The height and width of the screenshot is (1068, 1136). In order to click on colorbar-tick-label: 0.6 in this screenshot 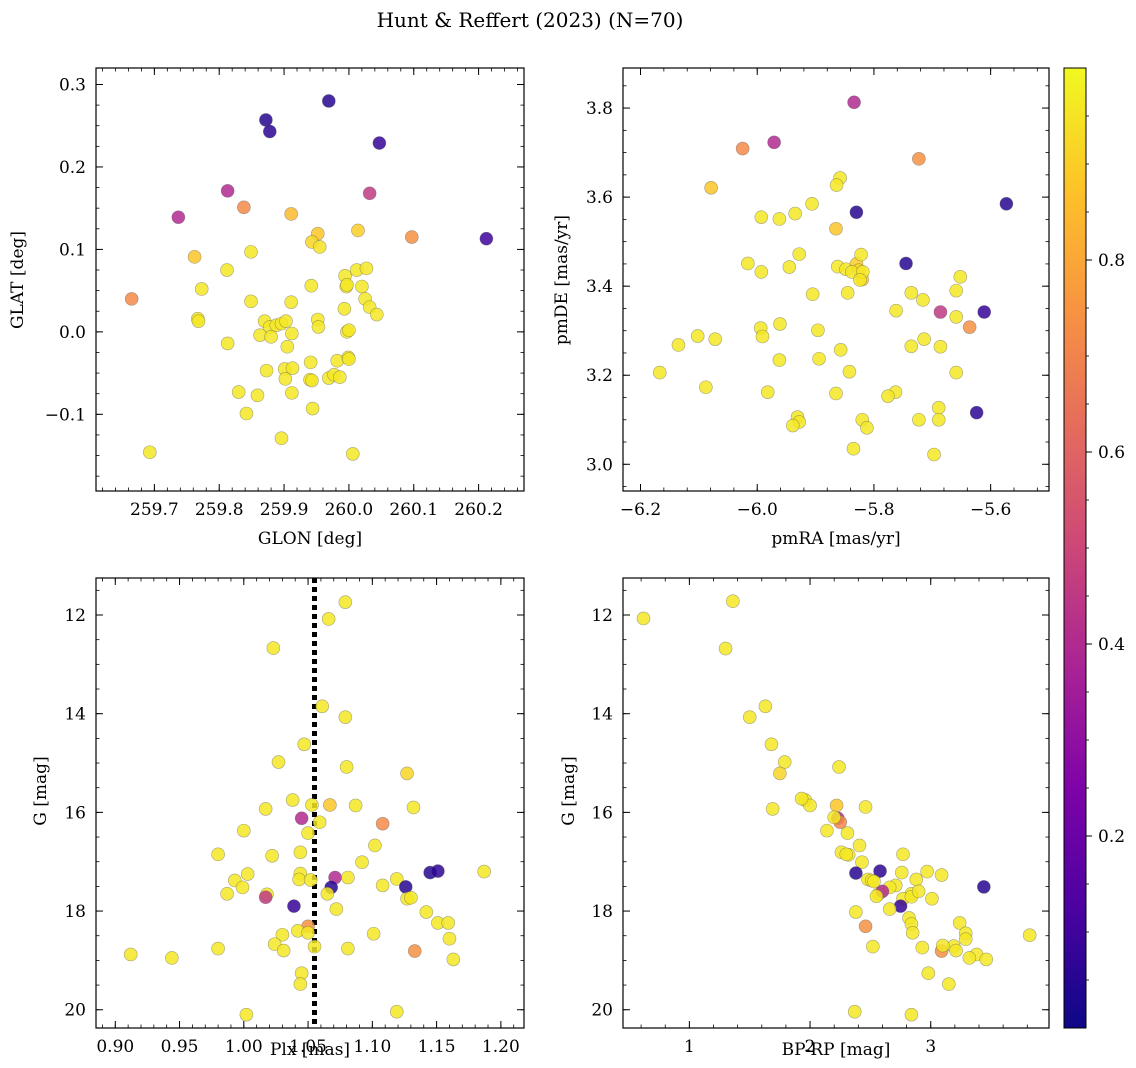, I will do `click(1111, 453)`.